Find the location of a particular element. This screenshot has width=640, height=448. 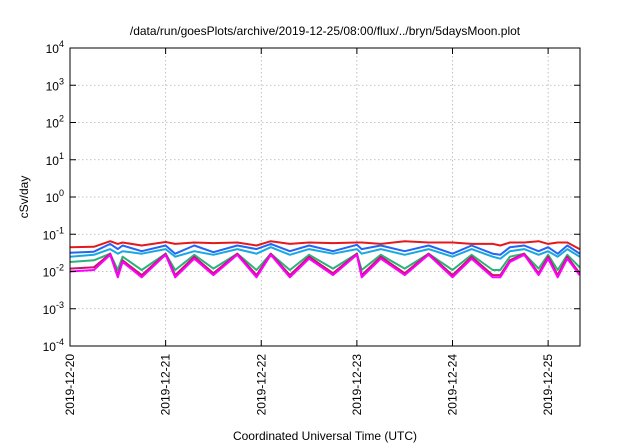

y-tick-exponent: -4 is located at coordinates (60, 342).